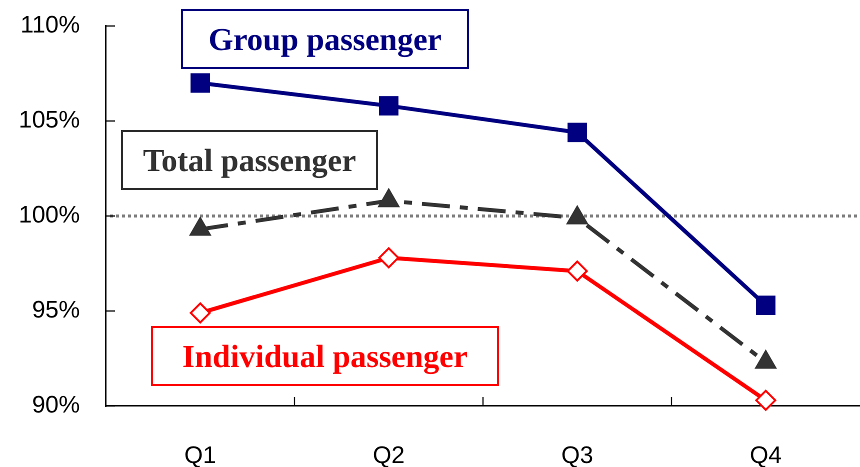  Describe the element at coordinates (56, 405) in the screenshot. I see `y-tick-label: 90%` at that location.